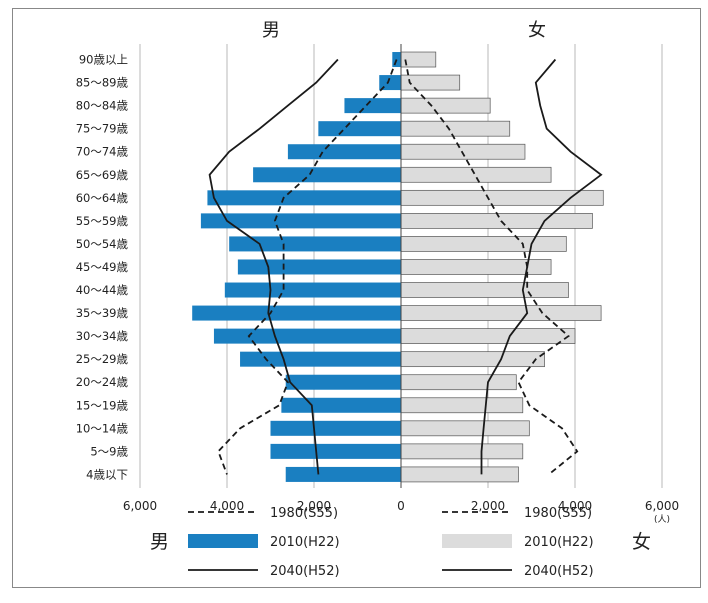 The width and height of the screenshot is (708, 603). I want to click on age-group-label: 65〜69歳, so click(102, 175).